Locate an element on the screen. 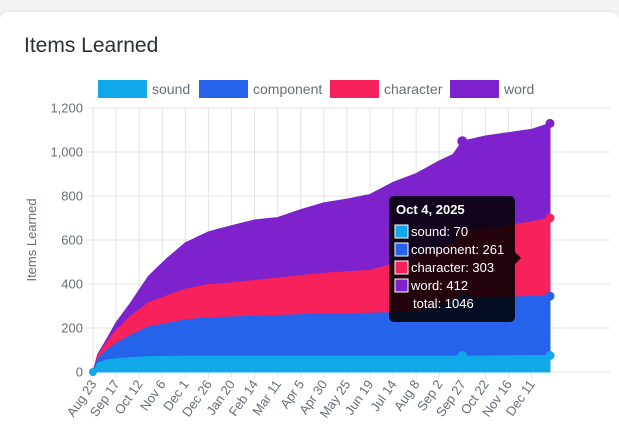 The image size is (619, 441). y-tick-label: 200 is located at coordinates (72, 328).